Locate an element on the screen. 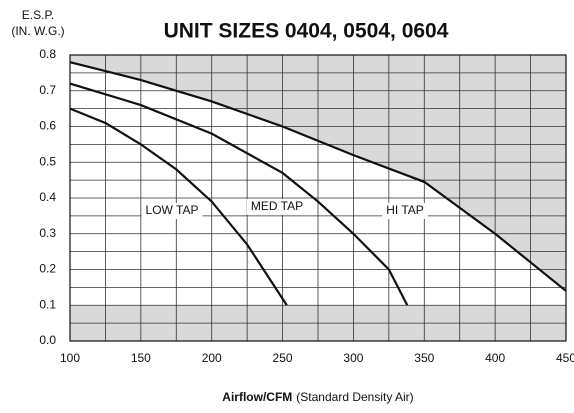 The height and width of the screenshot is (413, 574). y-tick-label: 0.5 is located at coordinates (47, 161).